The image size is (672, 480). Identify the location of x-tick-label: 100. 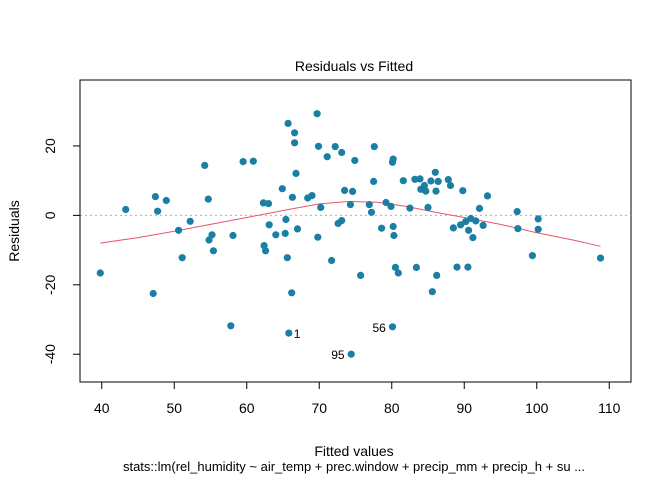
(537, 408).